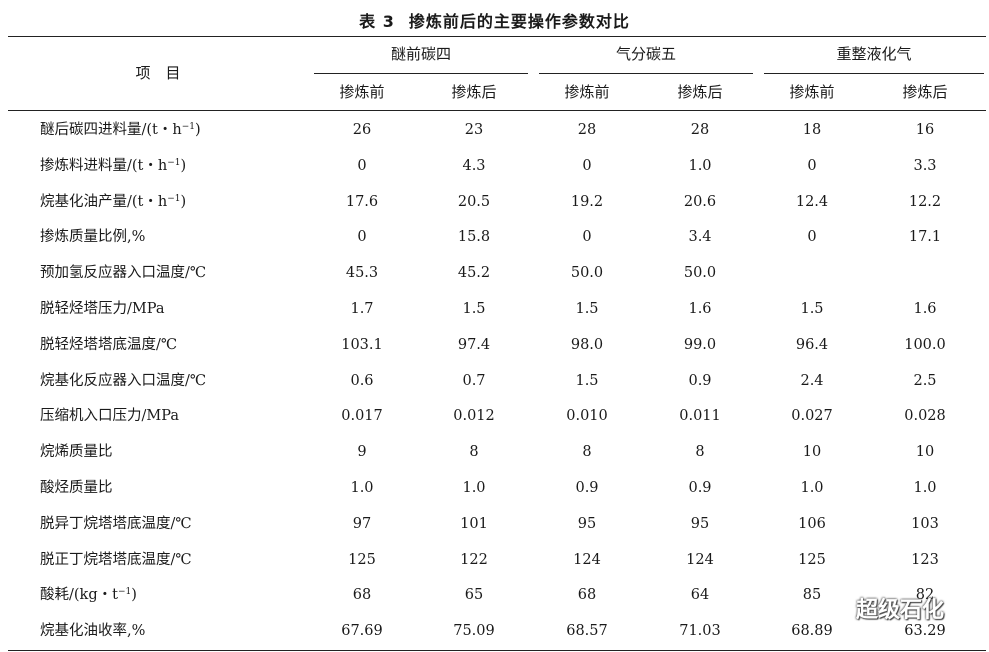  Describe the element at coordinates (88, 595) in the screenshot. I see `row-label: 酸耗/(kg・t−1)` at that location.